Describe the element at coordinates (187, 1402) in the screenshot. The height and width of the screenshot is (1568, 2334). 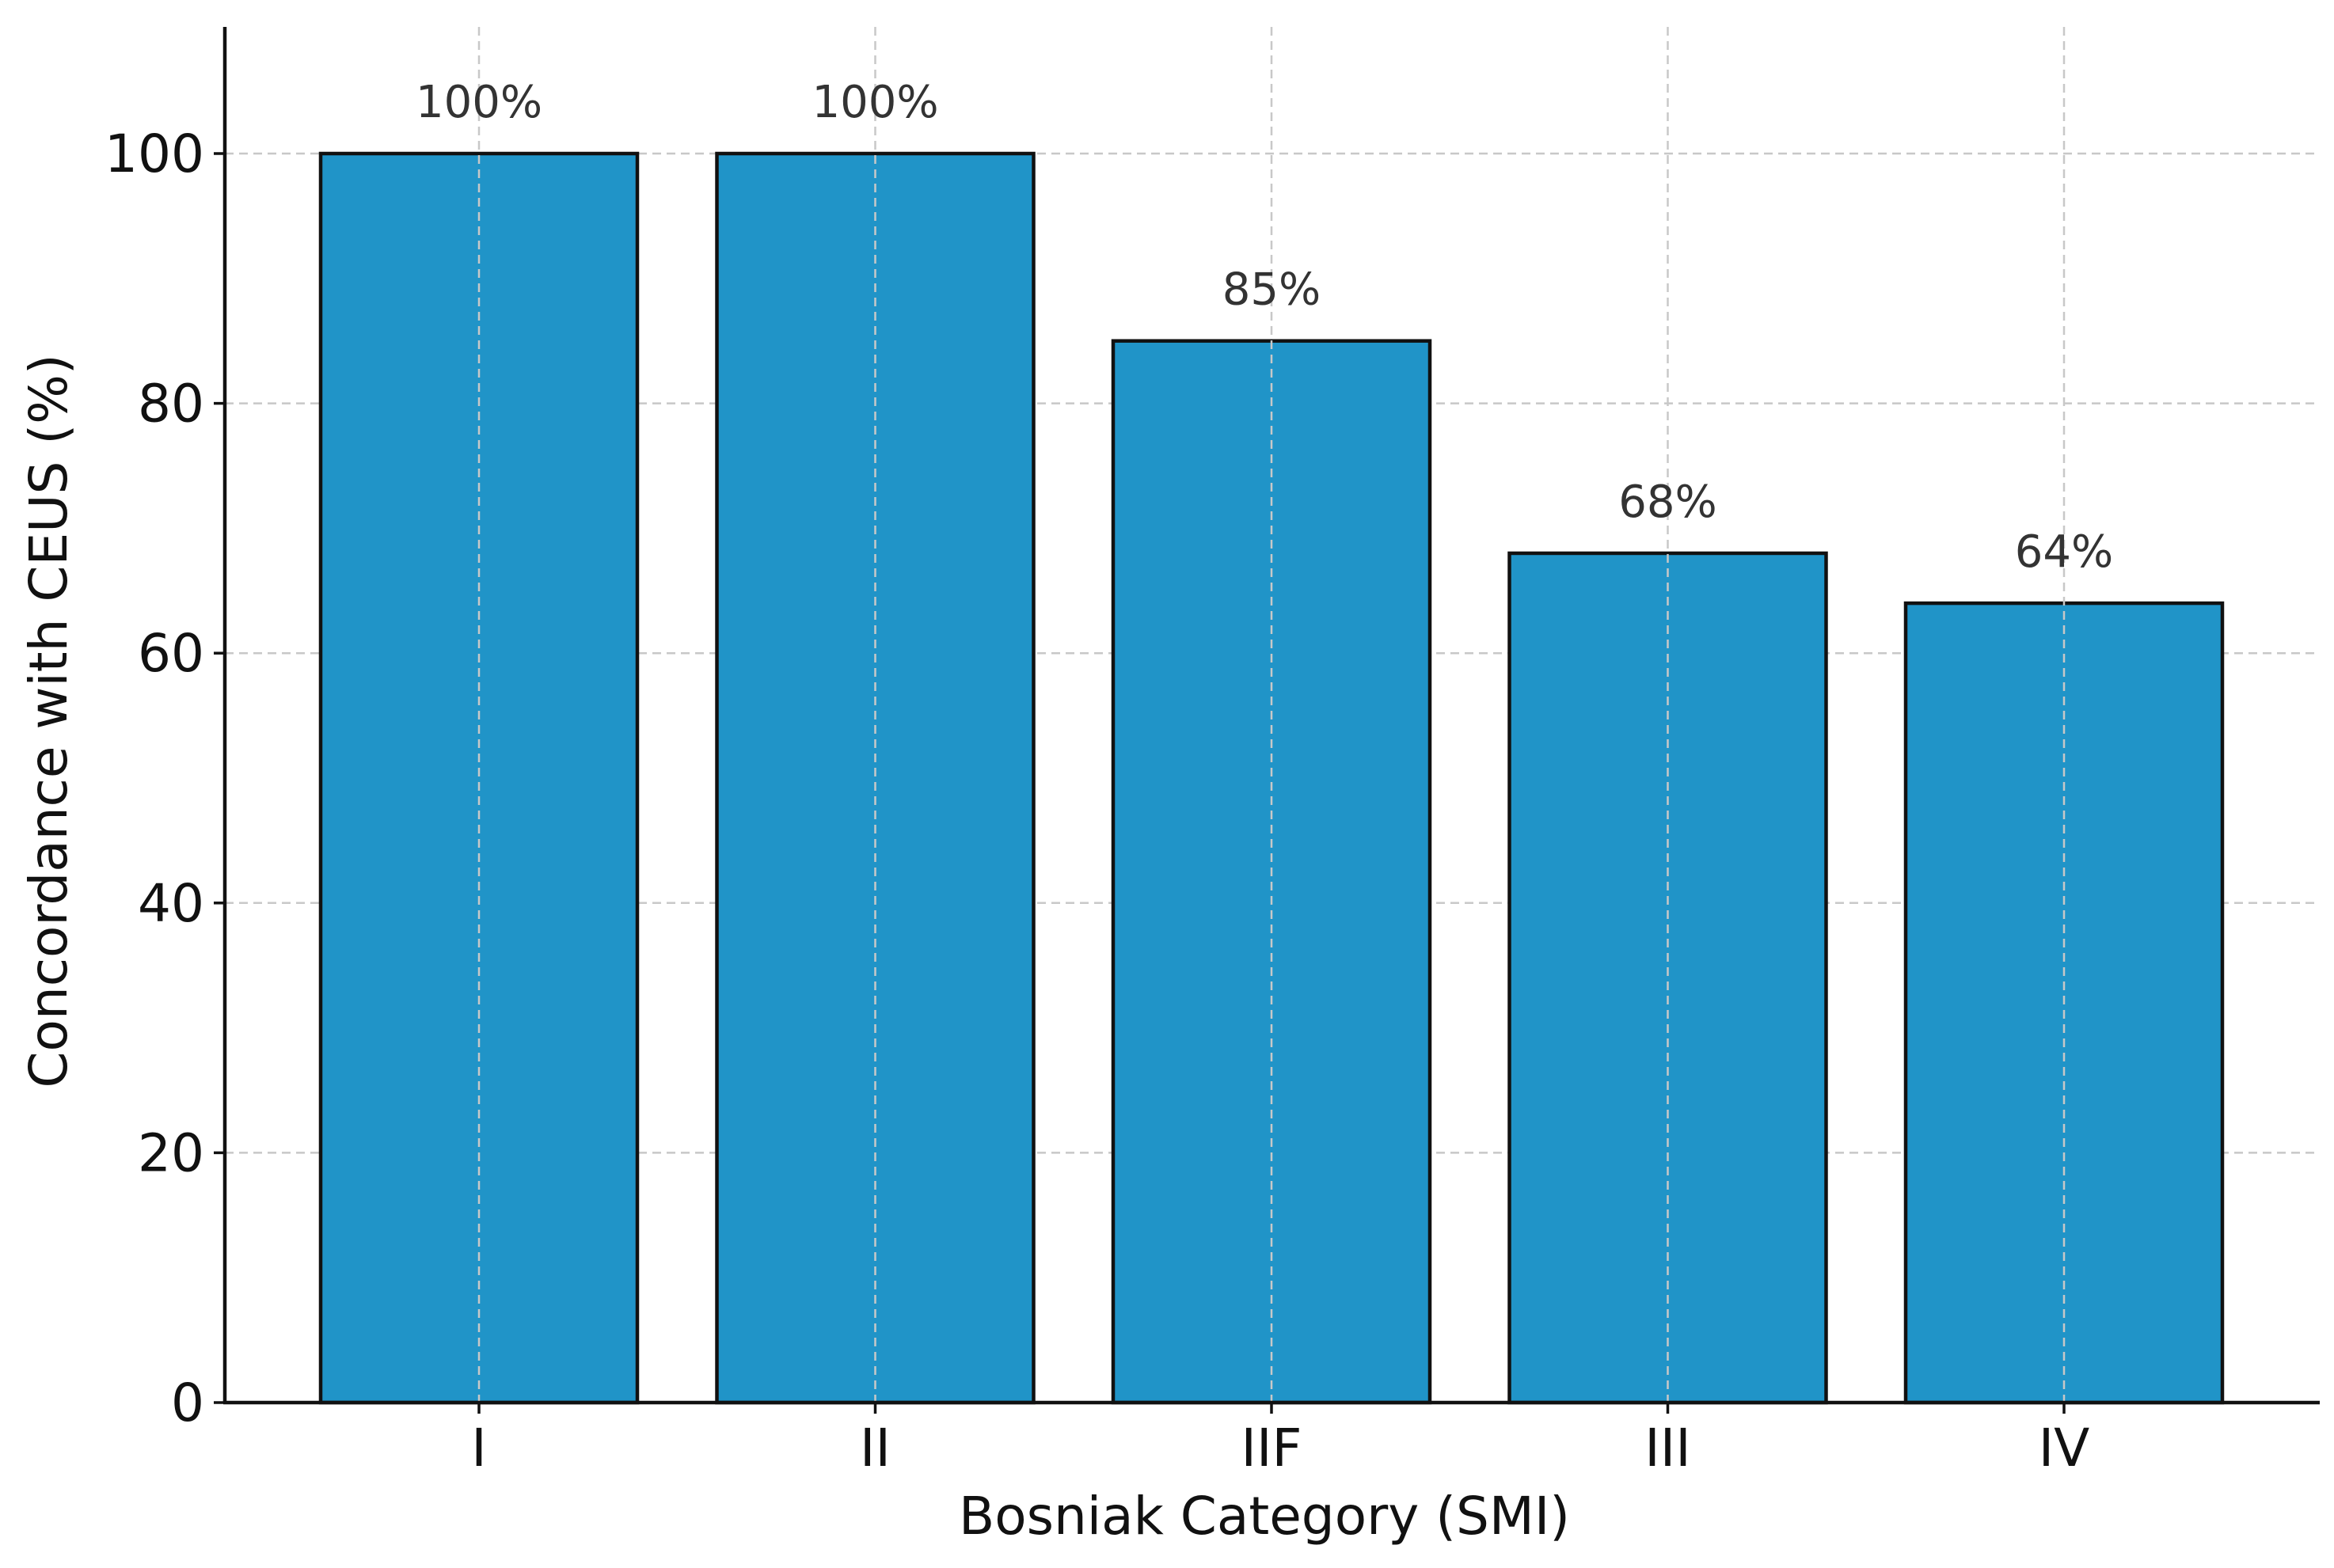
I see `y-tick-label: 0` at that location.